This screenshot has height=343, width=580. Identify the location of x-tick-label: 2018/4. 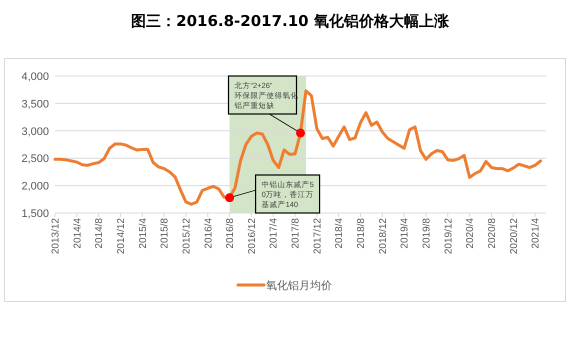
(340, 233).